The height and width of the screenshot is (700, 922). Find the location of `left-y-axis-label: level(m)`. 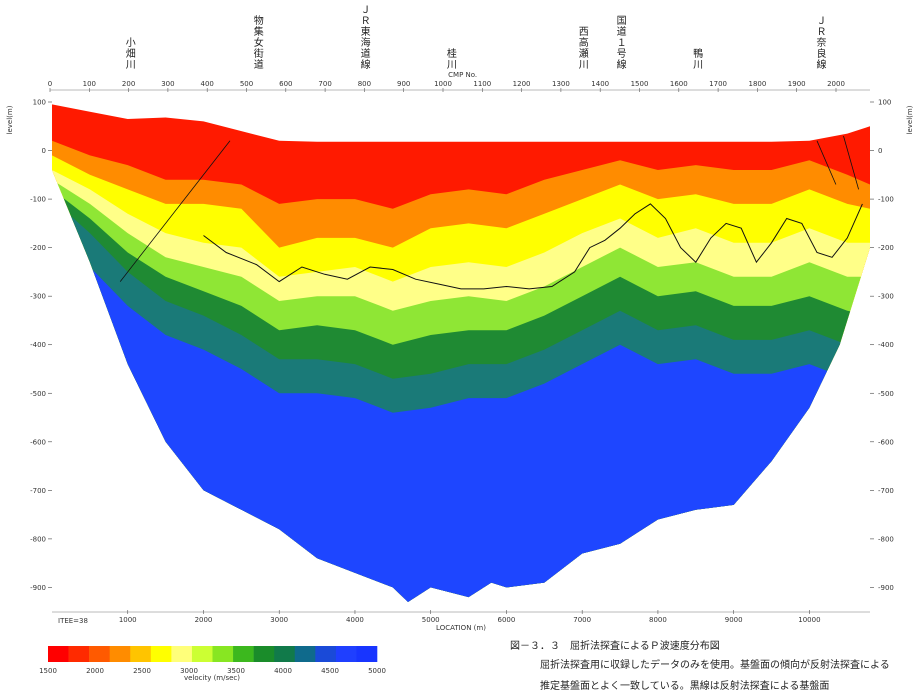

left-y-axis-label: level(m) is located at coordinates (10, 119).